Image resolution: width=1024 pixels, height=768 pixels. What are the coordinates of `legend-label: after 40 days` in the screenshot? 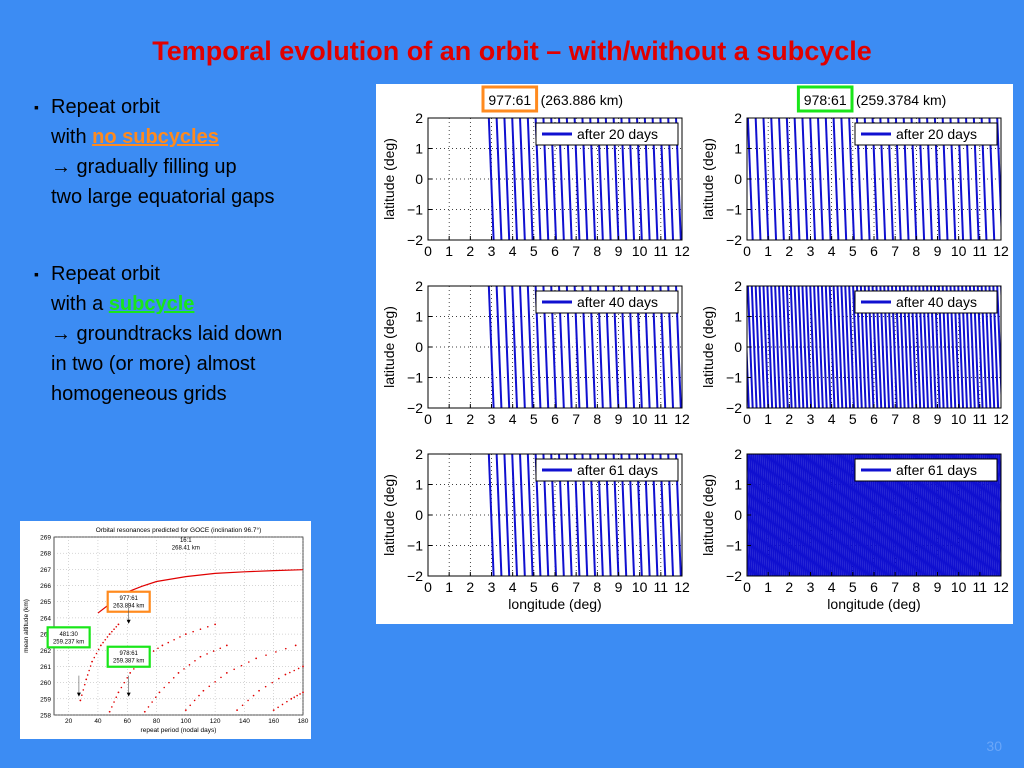 It's located at (936, 302).